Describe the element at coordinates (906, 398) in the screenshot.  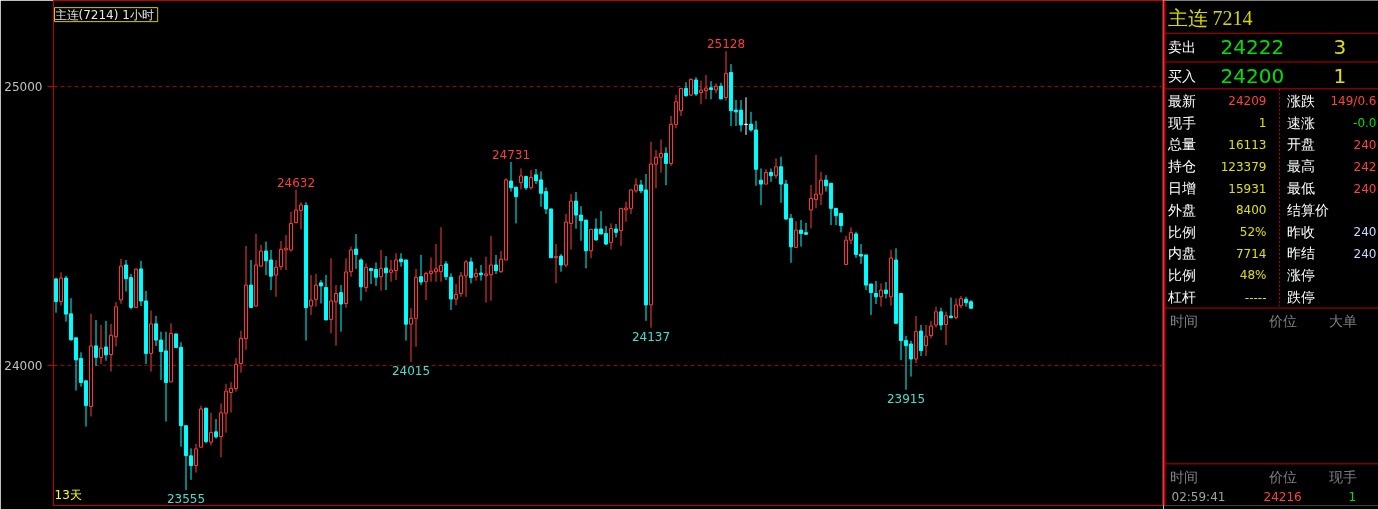
I see `annotation: 23915` at that location.